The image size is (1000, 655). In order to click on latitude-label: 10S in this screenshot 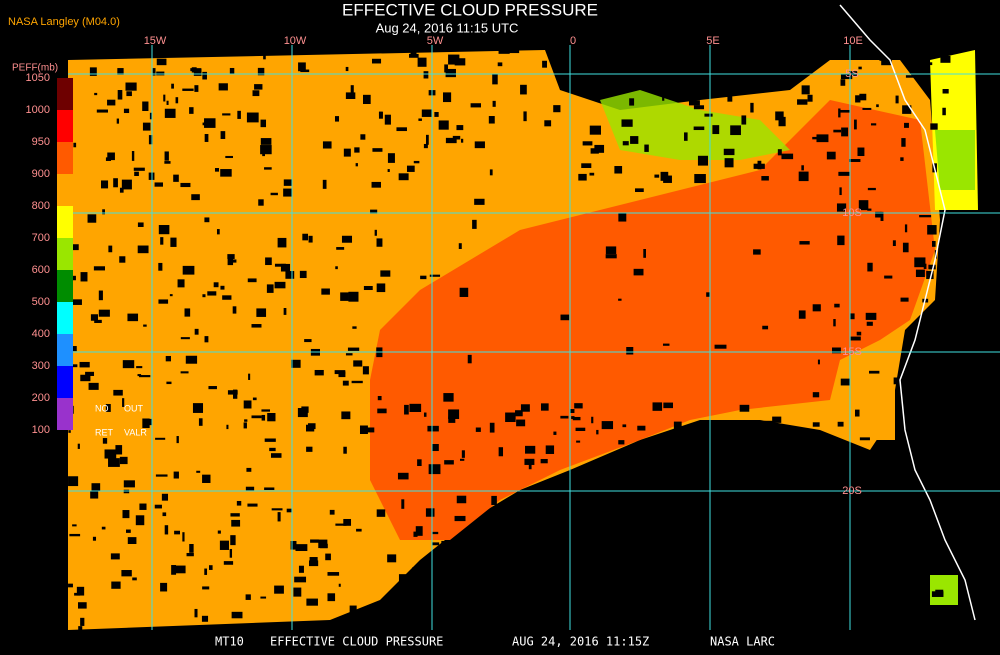, I will do `click(852, 213)`.